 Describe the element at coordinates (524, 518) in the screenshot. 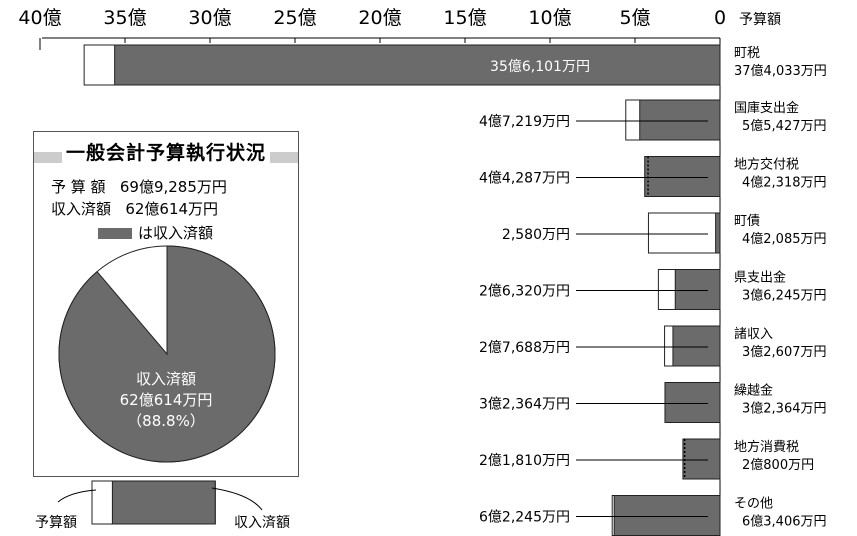

I see `income-amount: 6億2,245万円` at that location.